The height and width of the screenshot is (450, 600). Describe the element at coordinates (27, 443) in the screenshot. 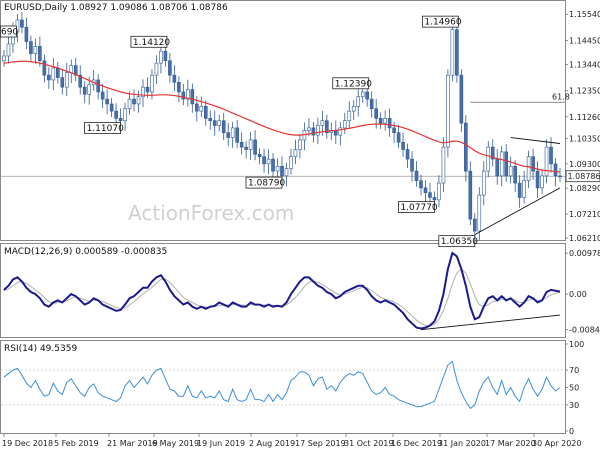

I see `x-axis-label: 19 Dec 2018` at that location.